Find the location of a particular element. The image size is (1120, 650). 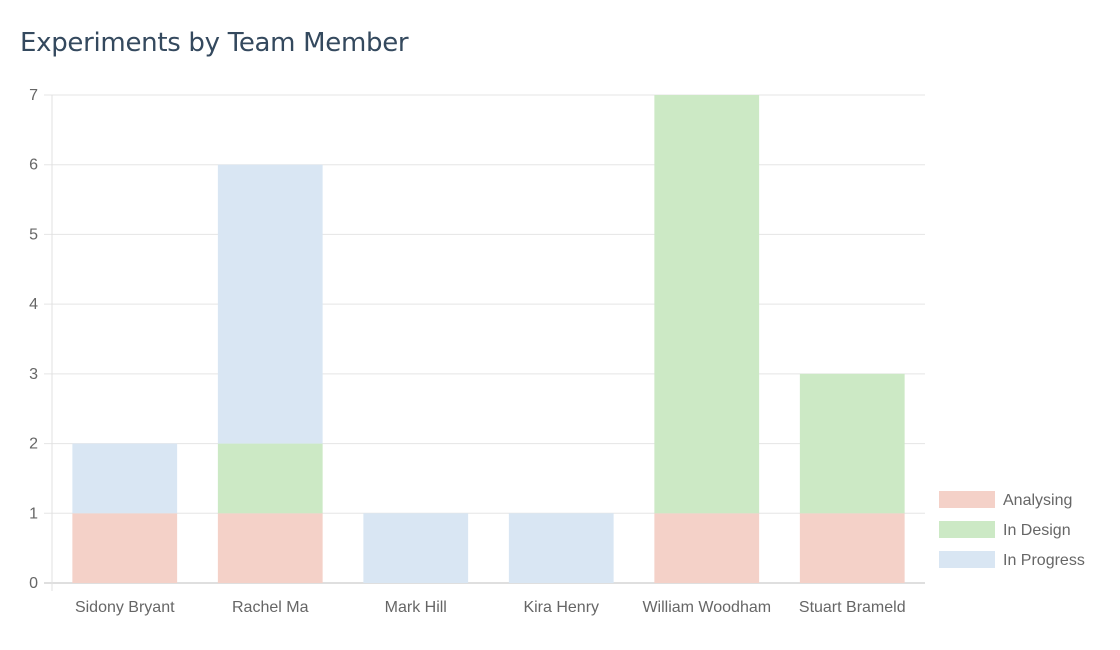

y-tick-label: 2 is located at coordinates (33, 444).